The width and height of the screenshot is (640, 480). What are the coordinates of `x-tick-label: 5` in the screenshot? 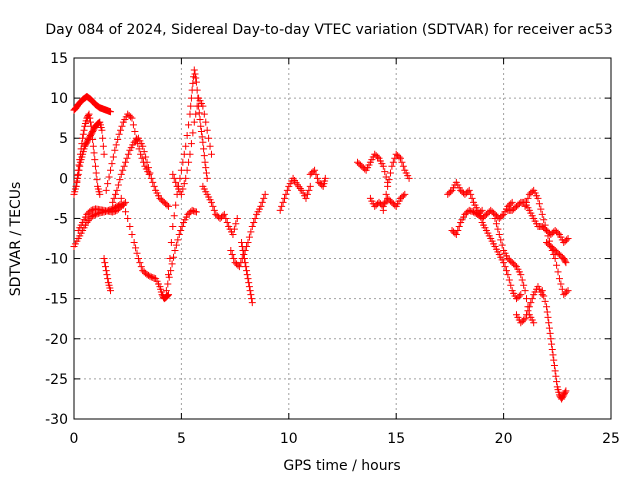 It's located at (181, 439).